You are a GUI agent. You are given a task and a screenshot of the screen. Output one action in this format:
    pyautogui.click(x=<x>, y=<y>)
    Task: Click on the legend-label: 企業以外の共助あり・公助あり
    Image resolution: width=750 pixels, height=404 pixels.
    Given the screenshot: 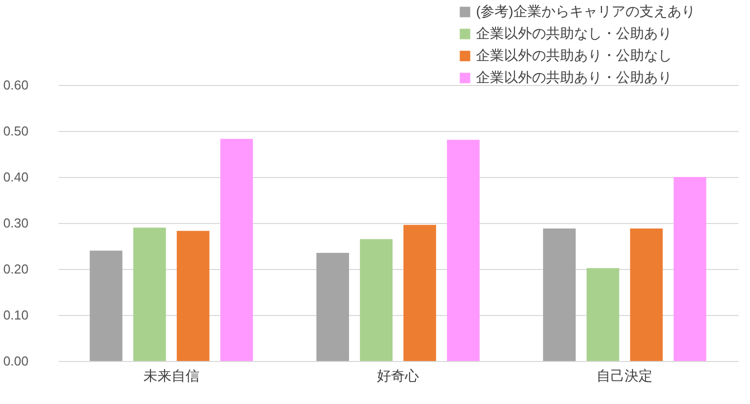 What is the action you would take?
    pyautogui.click(x=574, y=77)
    